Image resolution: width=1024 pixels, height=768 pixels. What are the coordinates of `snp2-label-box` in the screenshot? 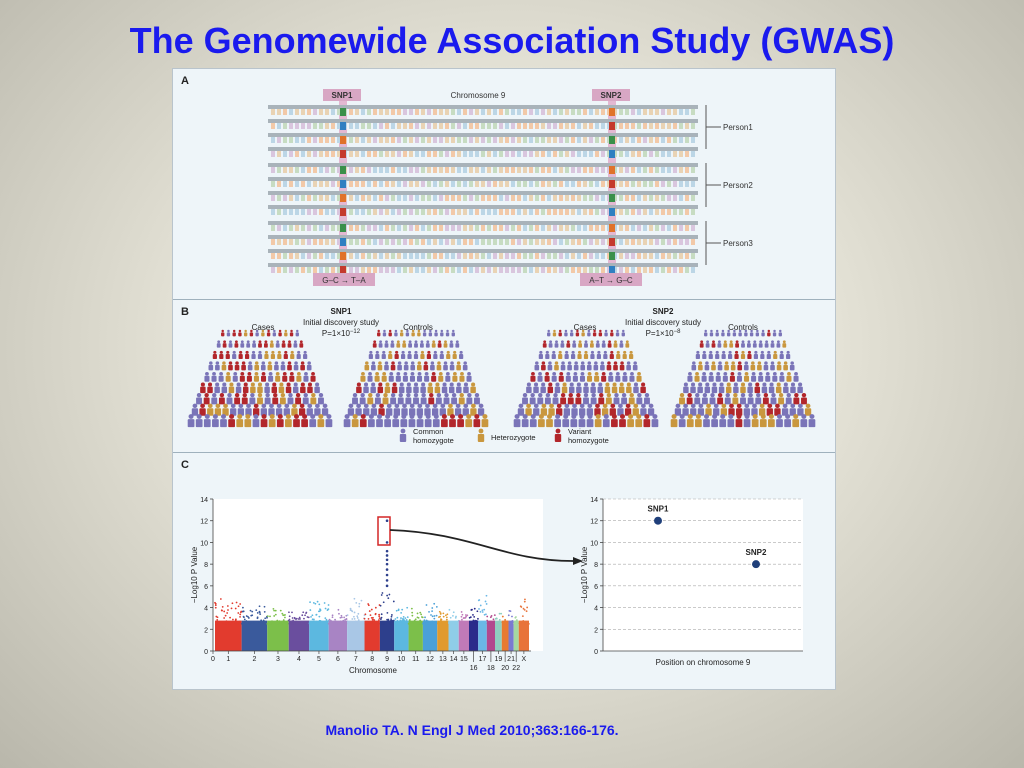 It's located at (611, 95).